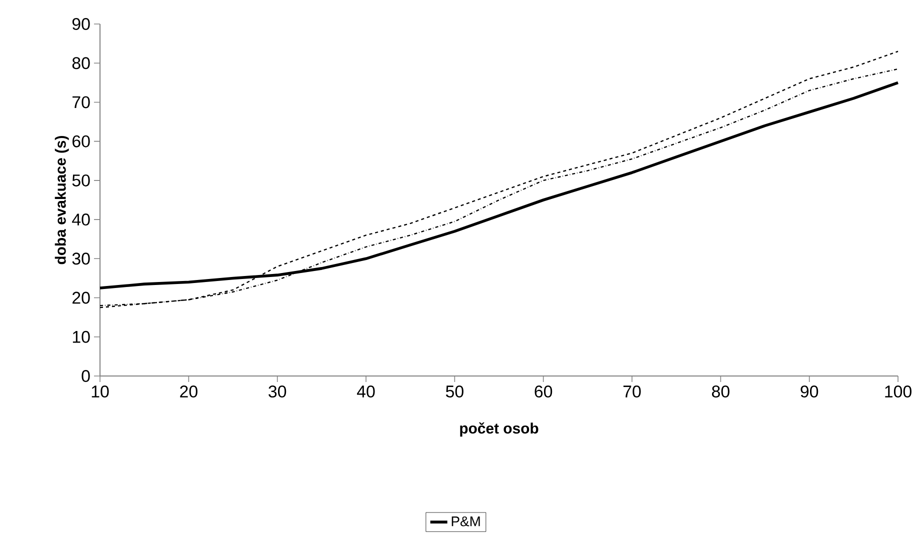 This screenshot has width=923, height=545. I want to click on x-tick-label: 30, so click(277, 392).